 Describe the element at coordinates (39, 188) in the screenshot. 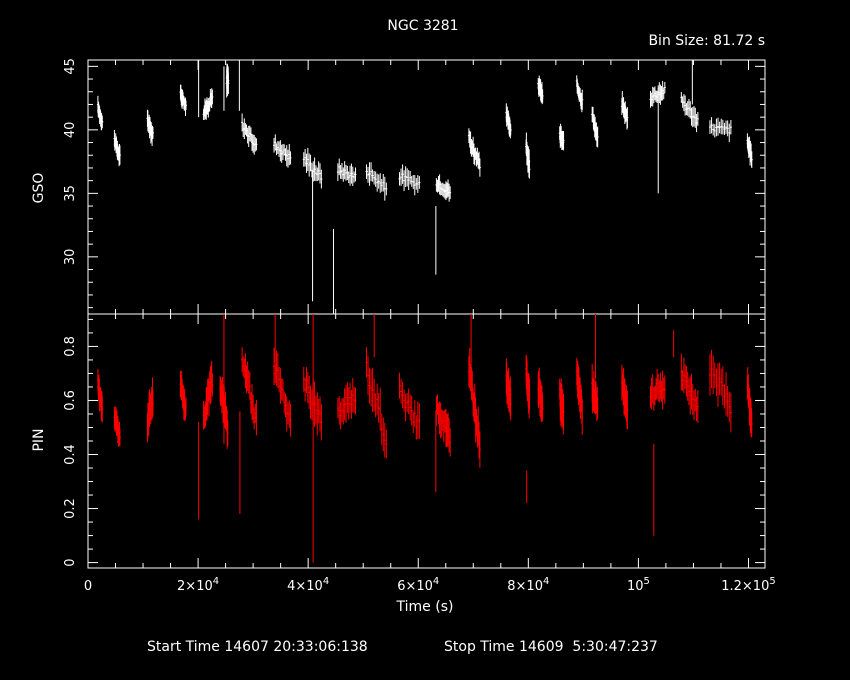

I see `gso-axis-label: GSO` at that location.